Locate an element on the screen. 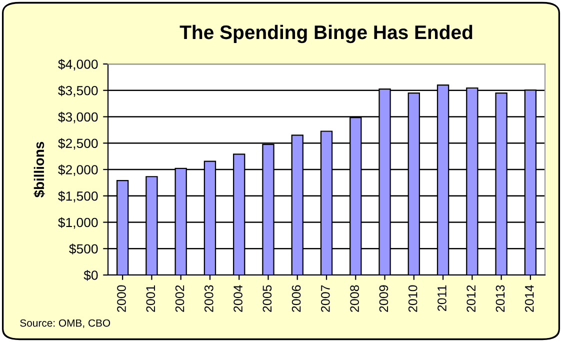 This screenshot has width=562, height=342. x-tick-label: 2006 is located at coordinates (296, 298).